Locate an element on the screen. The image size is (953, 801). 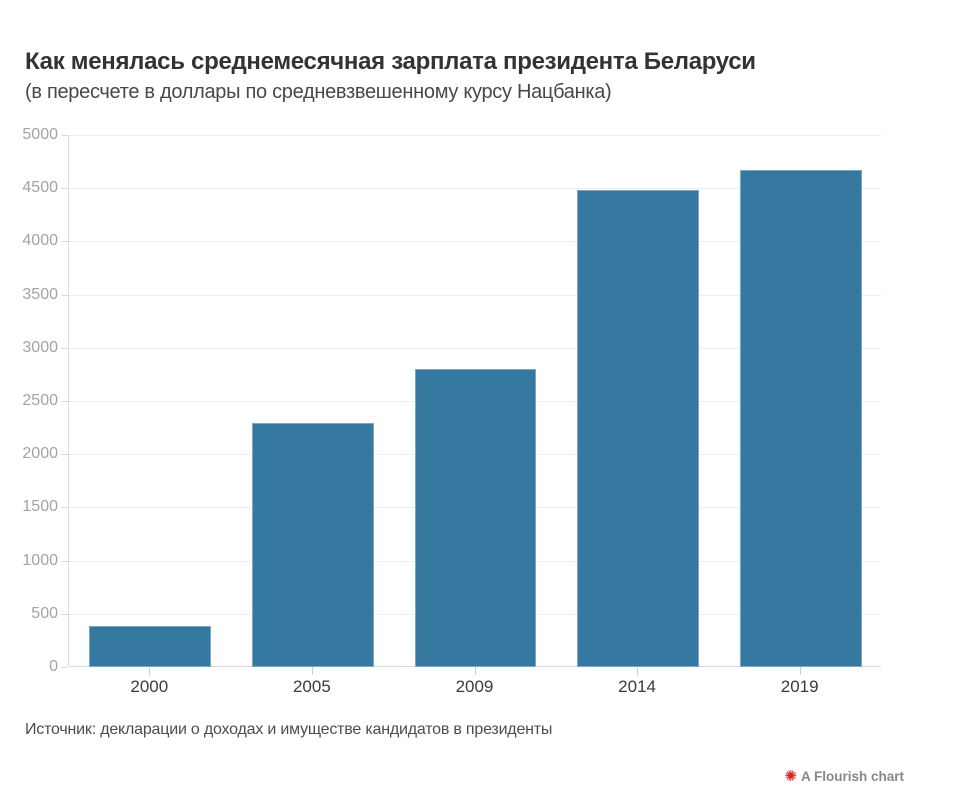
x-axis-label-2014: 2014 is located at coordinates (637, 686).